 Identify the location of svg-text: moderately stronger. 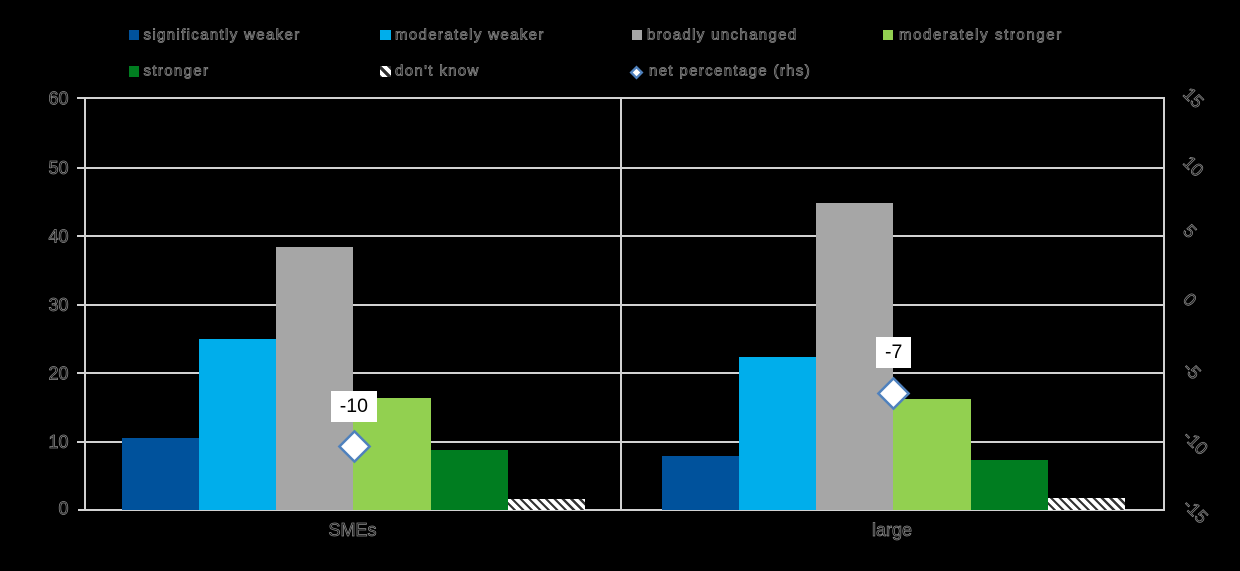
(981, 35).